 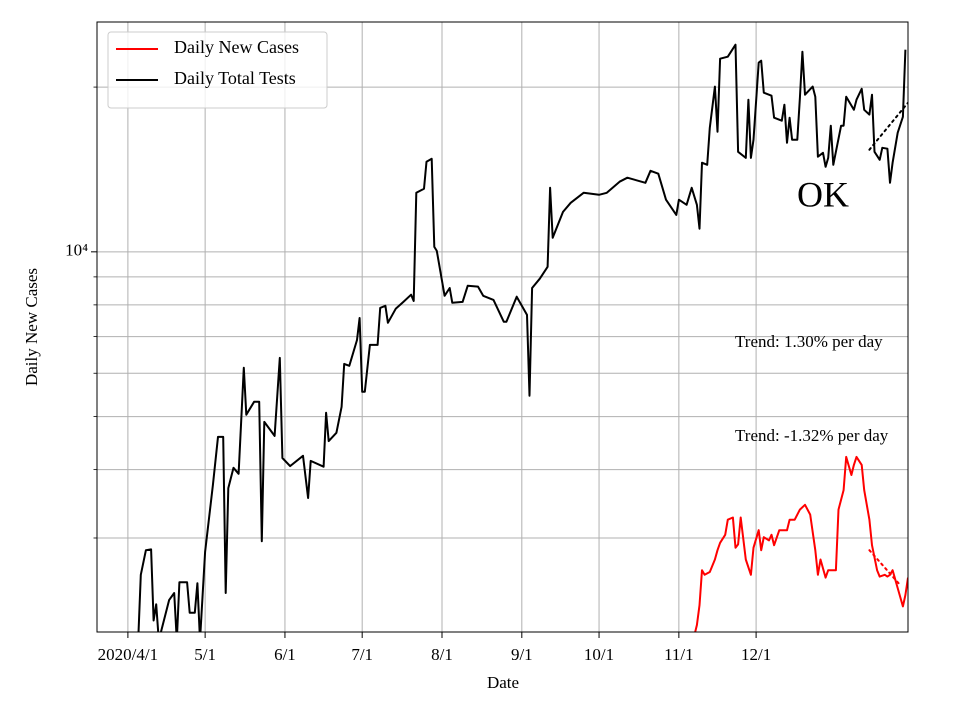 What do you see at coordinates (756, 654) in the screenshot?
I see `x-tick-label: 12/1` at bounding box center [756, 654].